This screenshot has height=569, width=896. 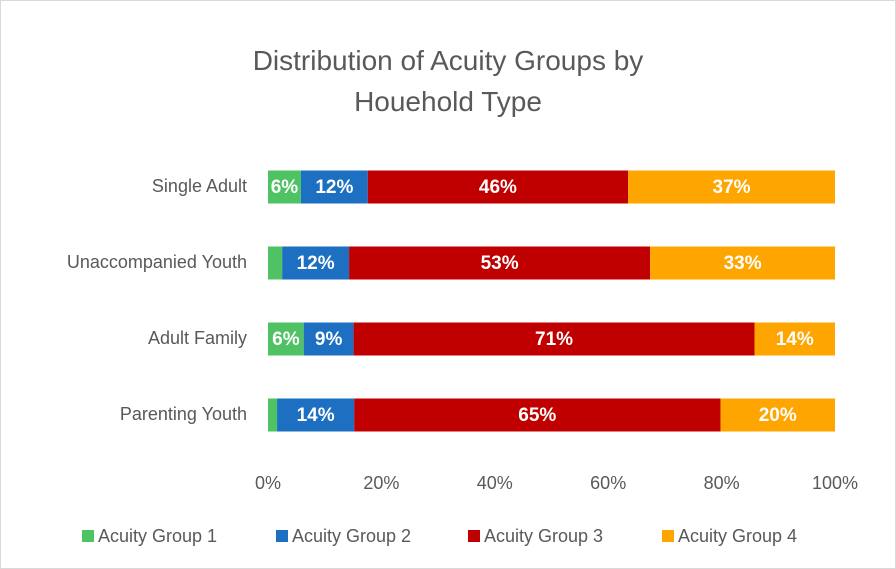 What do you see at coordinates (543, 536) in the screenshot?
I see `legend-label: Acuity Group 3` at bounding box center [543, 536].